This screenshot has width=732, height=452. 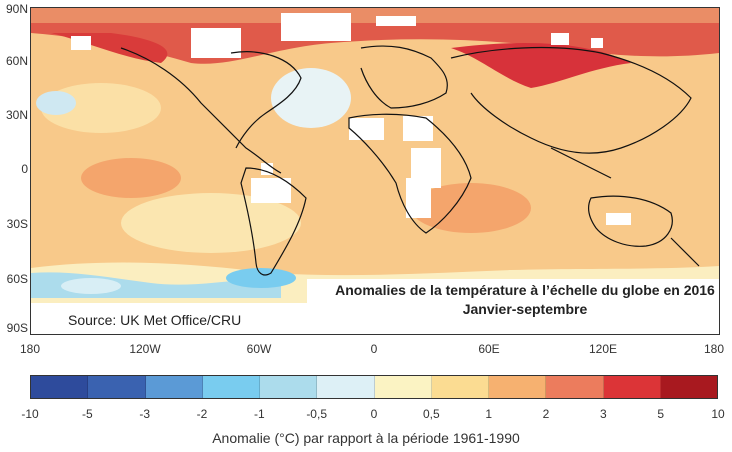 What do you see at coordinates (173, 320) in the screenshot?
I see `source-label: Source: UK Met Office/CRU` at bounding box center [173, 320].